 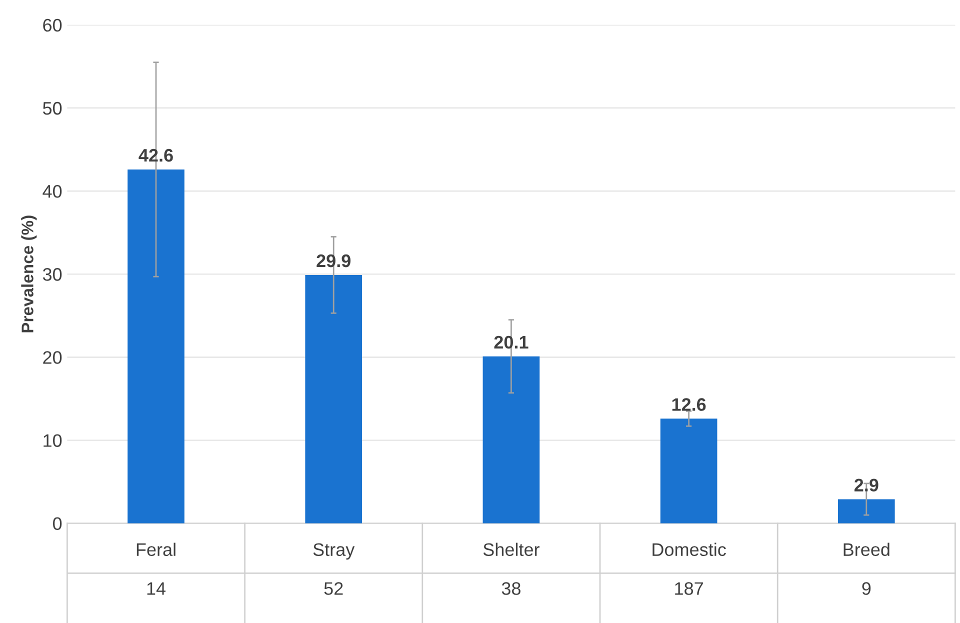 I want to click on category-label: Domestic 187, so click(x=689, y=568).